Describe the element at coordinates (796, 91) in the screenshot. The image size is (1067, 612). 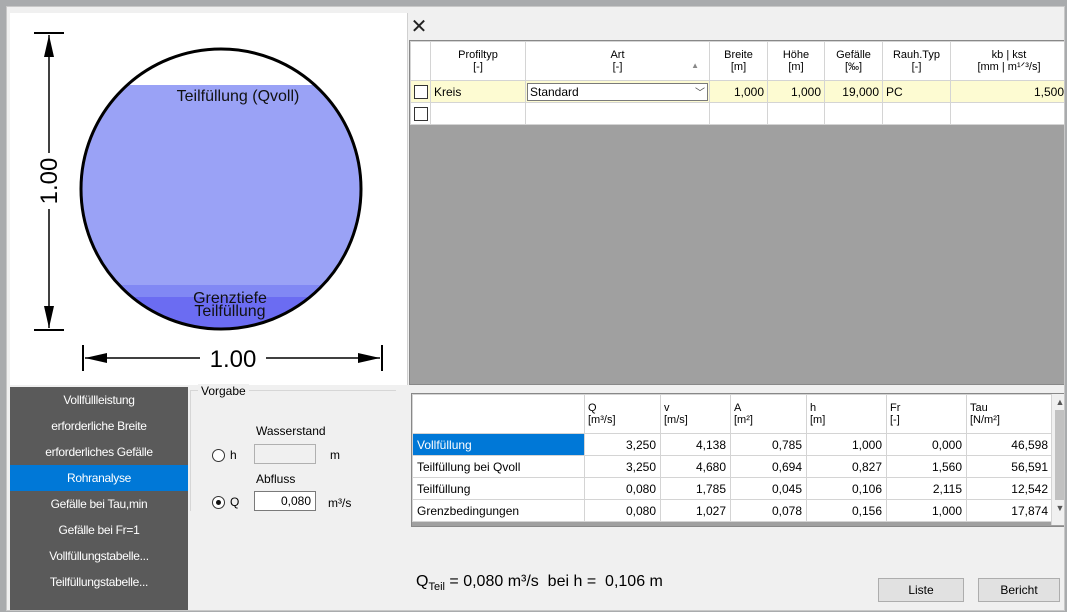
I see `cell-hoehe: 1,000` at that location.